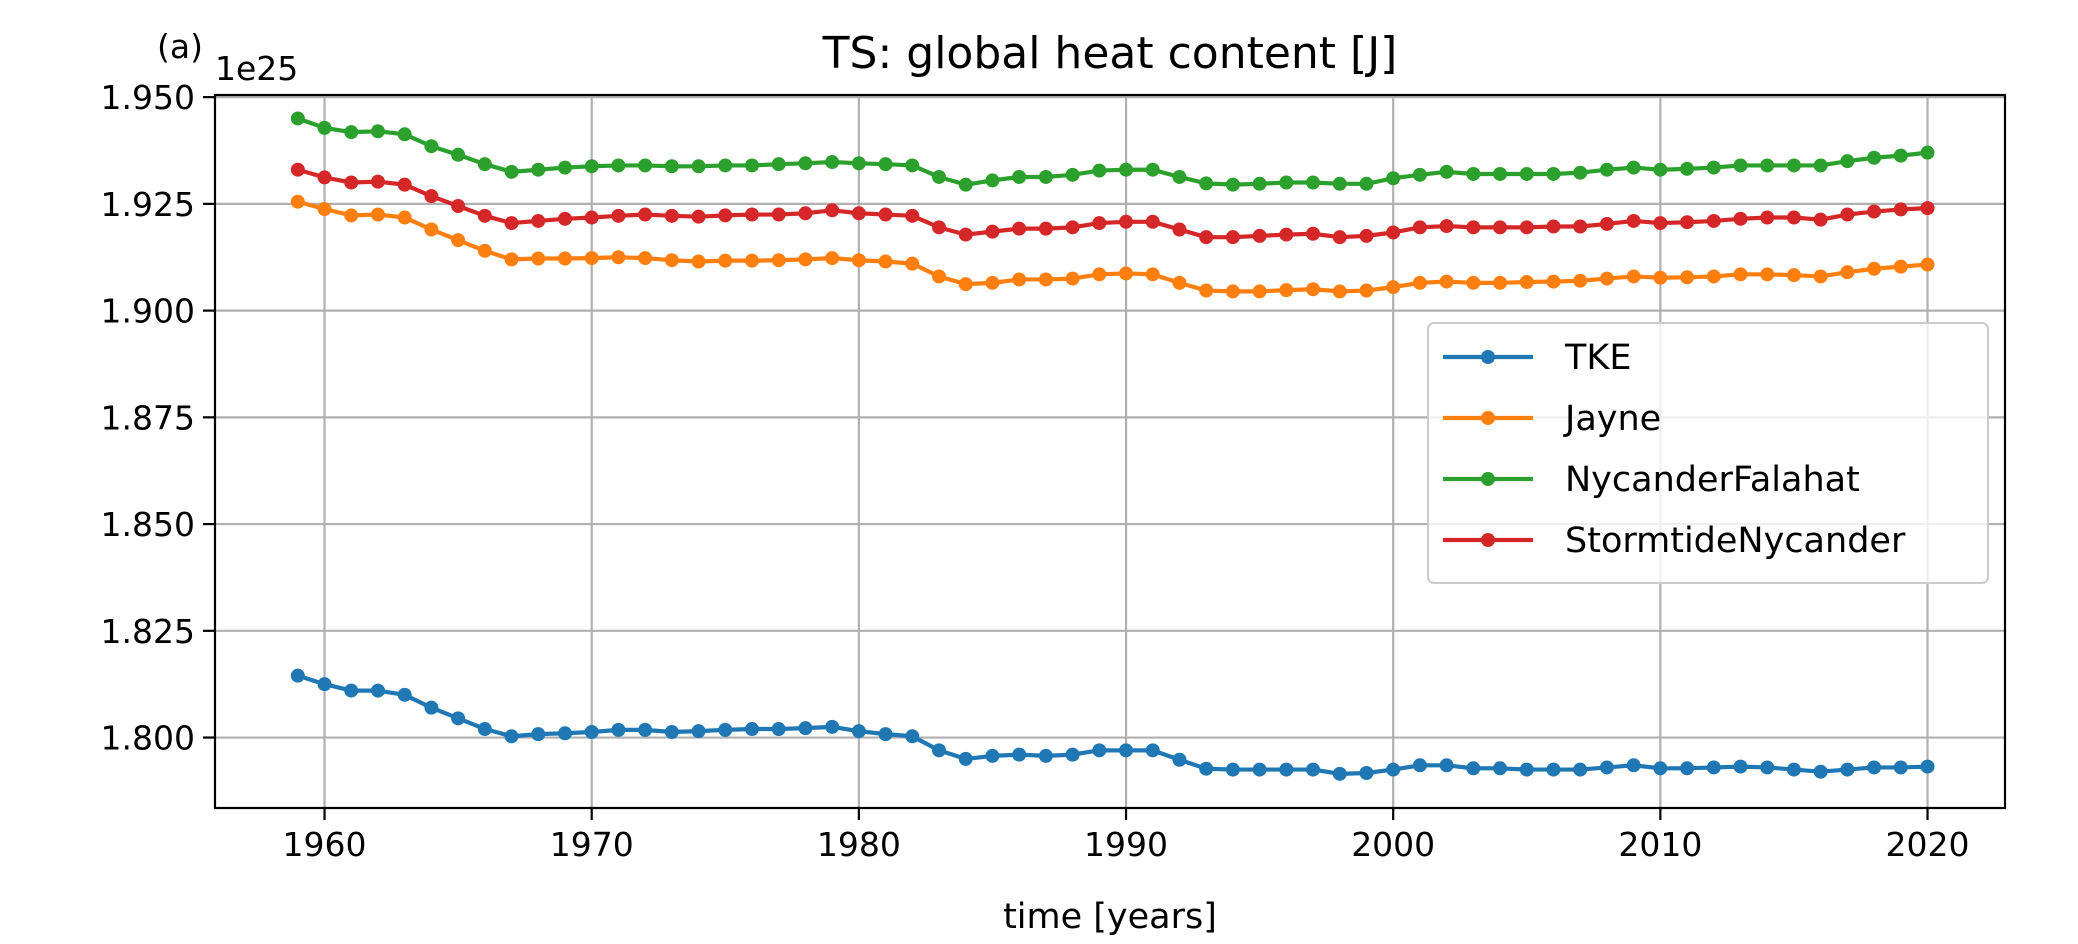 The image size is (2078, 944). I want to click on legend-swatch-marker, so click(1488, 479).